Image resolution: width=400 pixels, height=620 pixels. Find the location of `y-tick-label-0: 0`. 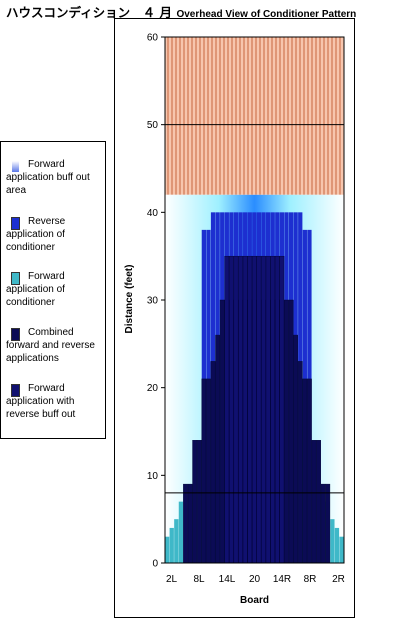

y-tick-label-0: 0 is located at coordinates (155, 564).